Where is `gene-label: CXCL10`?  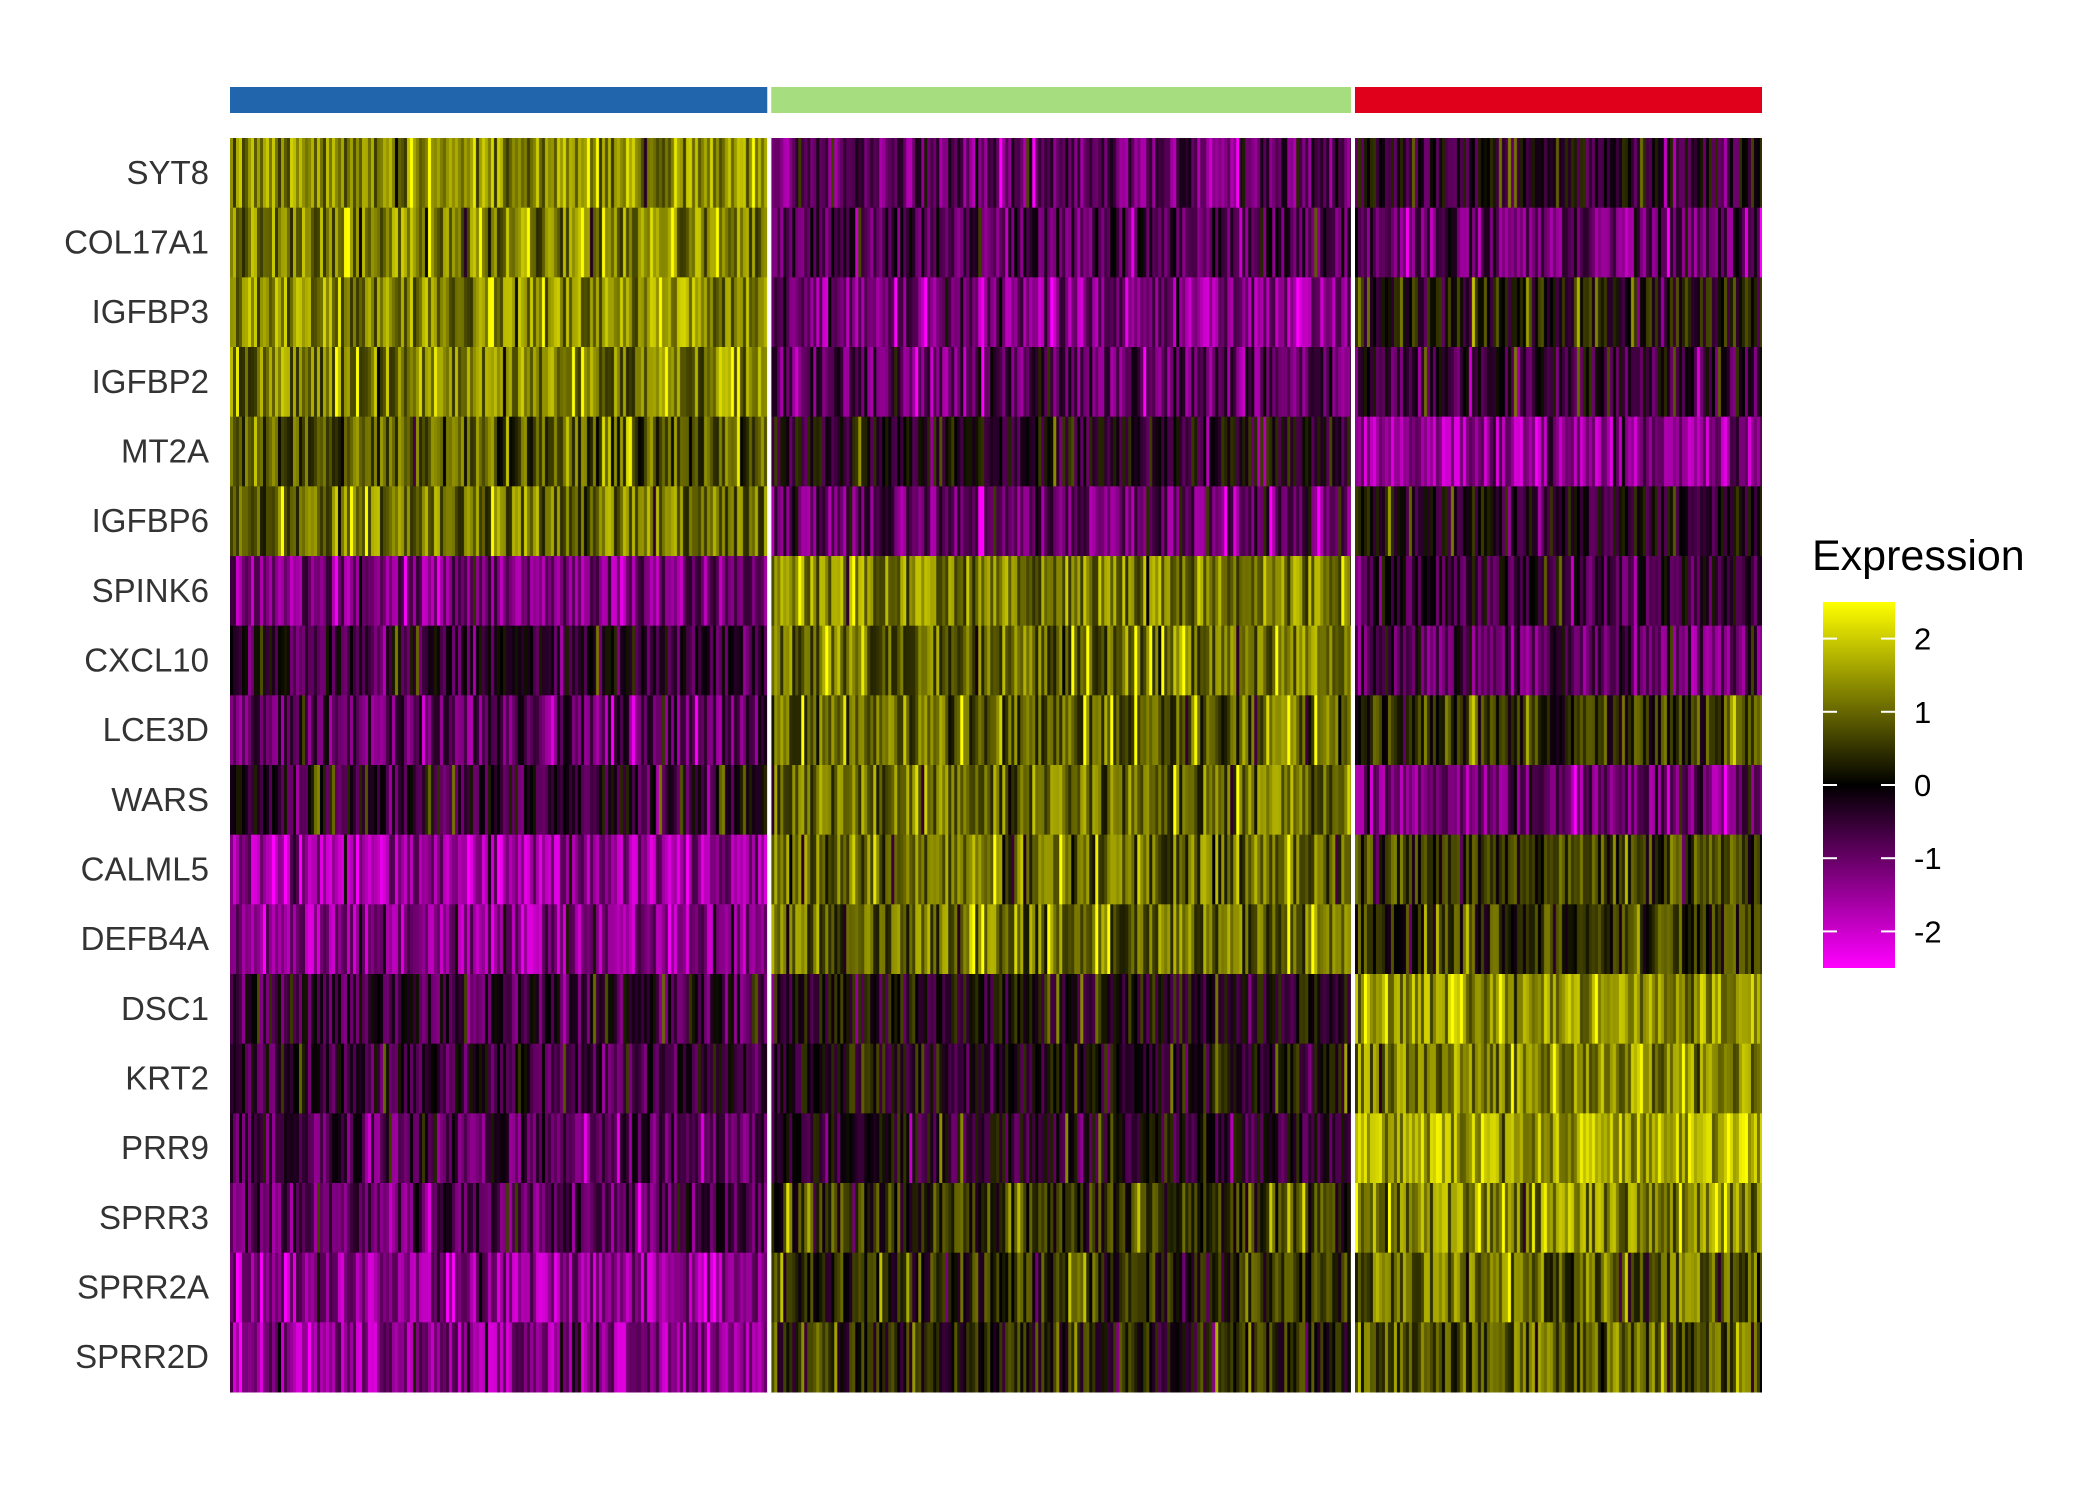 gene-label: CXCL10 is located at coordinates (146, 660).